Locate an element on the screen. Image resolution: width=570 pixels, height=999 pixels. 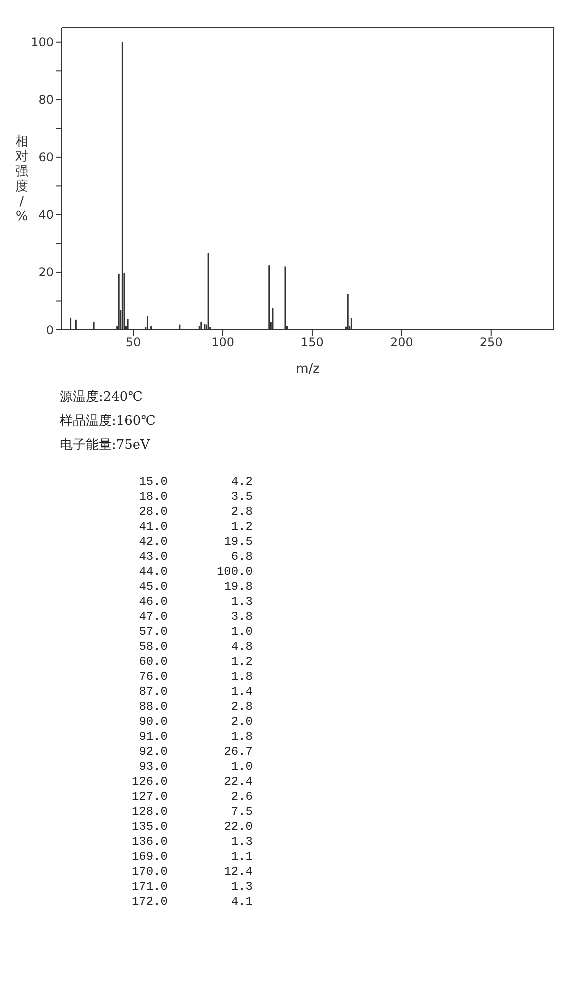
text: 6.8 is located at coordinates (241, 556).